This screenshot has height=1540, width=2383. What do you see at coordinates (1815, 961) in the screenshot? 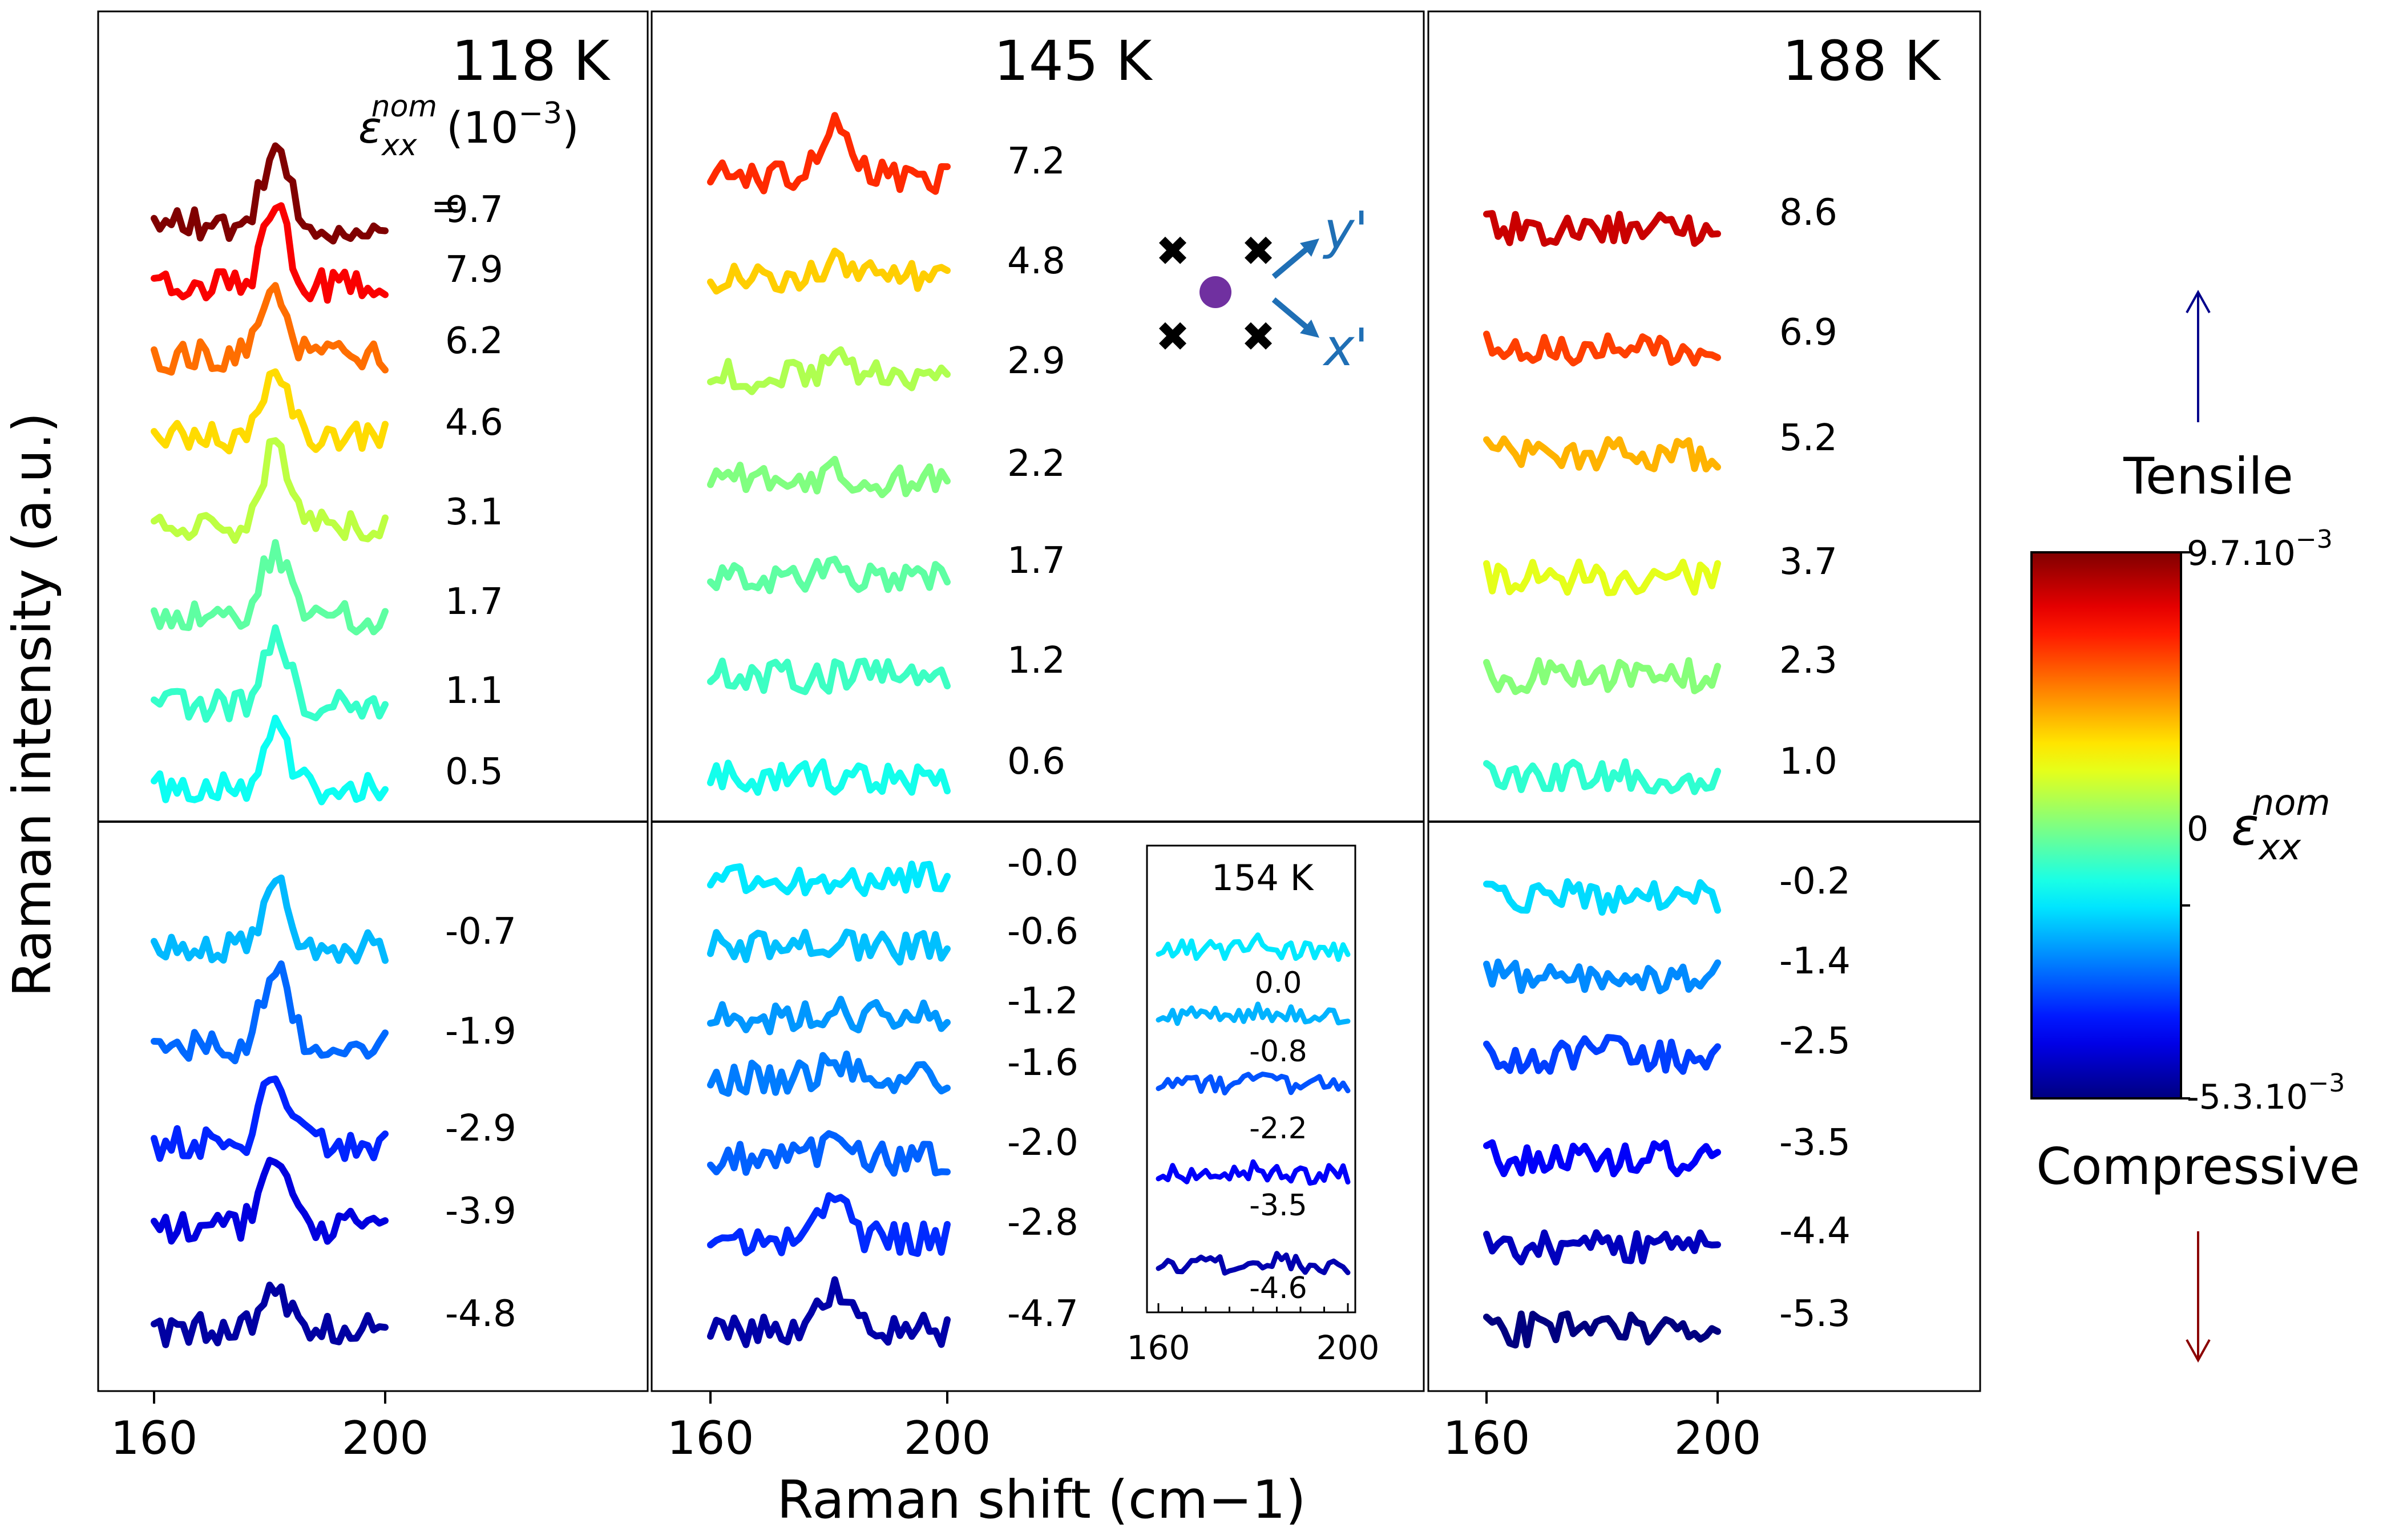
I see `strain-label: -1.4` at bounding box center [1815, 961].